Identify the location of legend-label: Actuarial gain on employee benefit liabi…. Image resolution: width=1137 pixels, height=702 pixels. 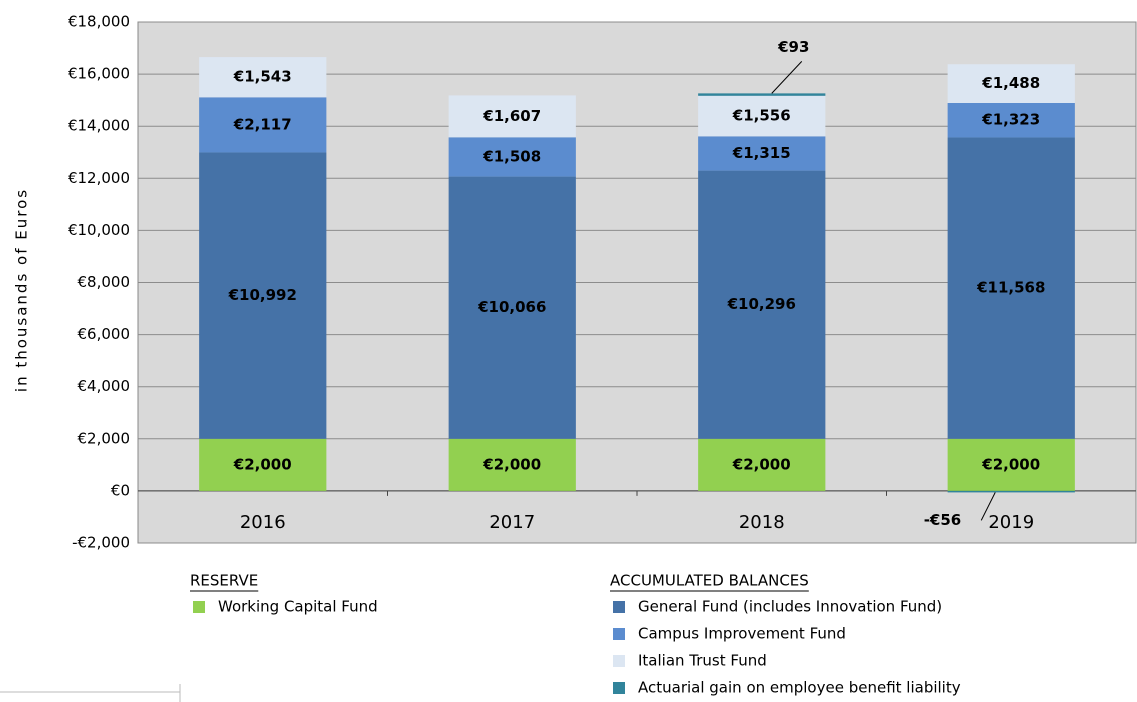
(799, 688).